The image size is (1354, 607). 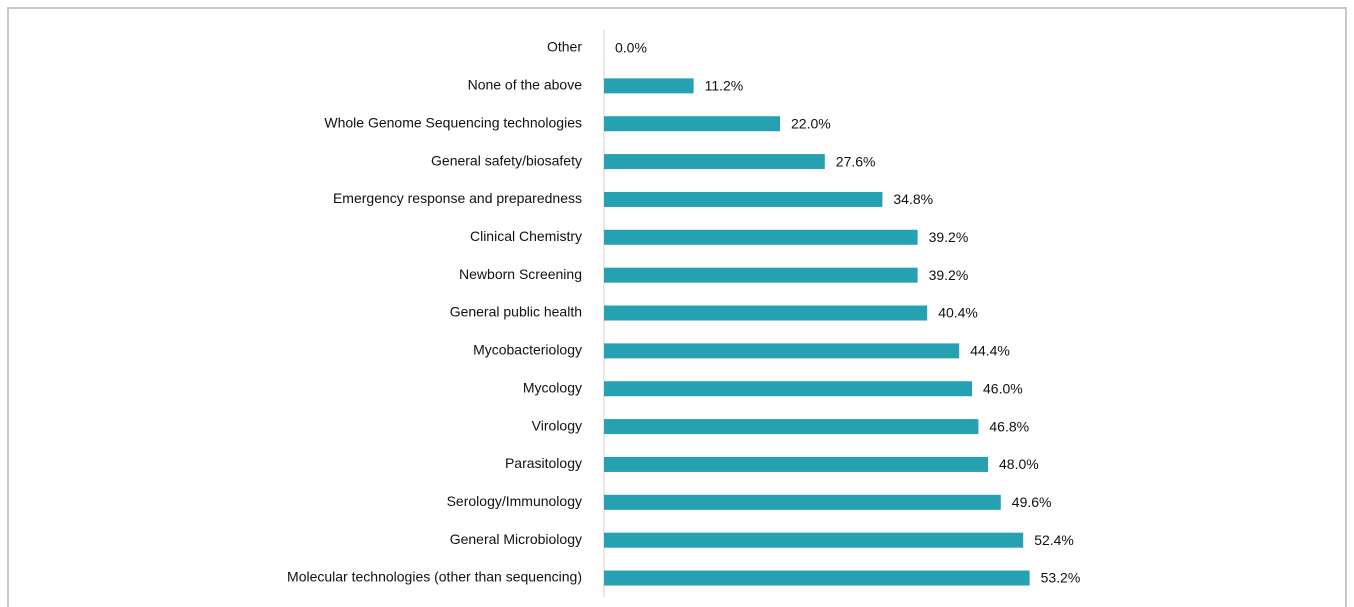 I want to click on category-label: Emergency response and preparedness, so click(x=457, y=198).